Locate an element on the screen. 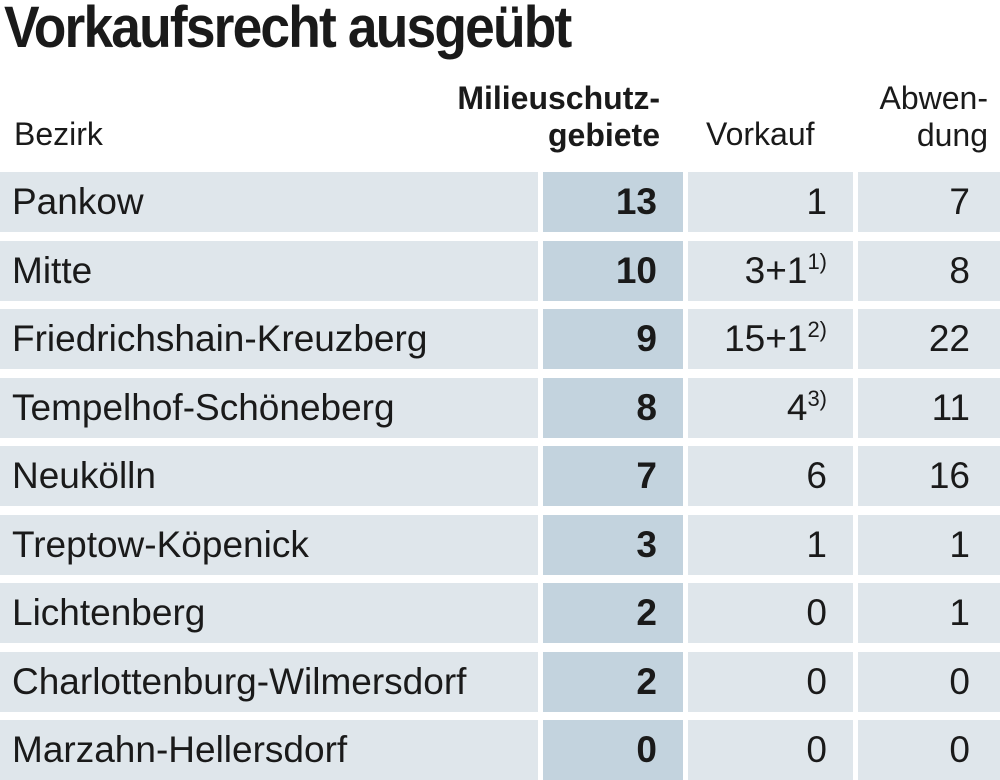 This screenshot has width=1000, height=780. milieu-cell: 8 is located at coordinates (613, 407).